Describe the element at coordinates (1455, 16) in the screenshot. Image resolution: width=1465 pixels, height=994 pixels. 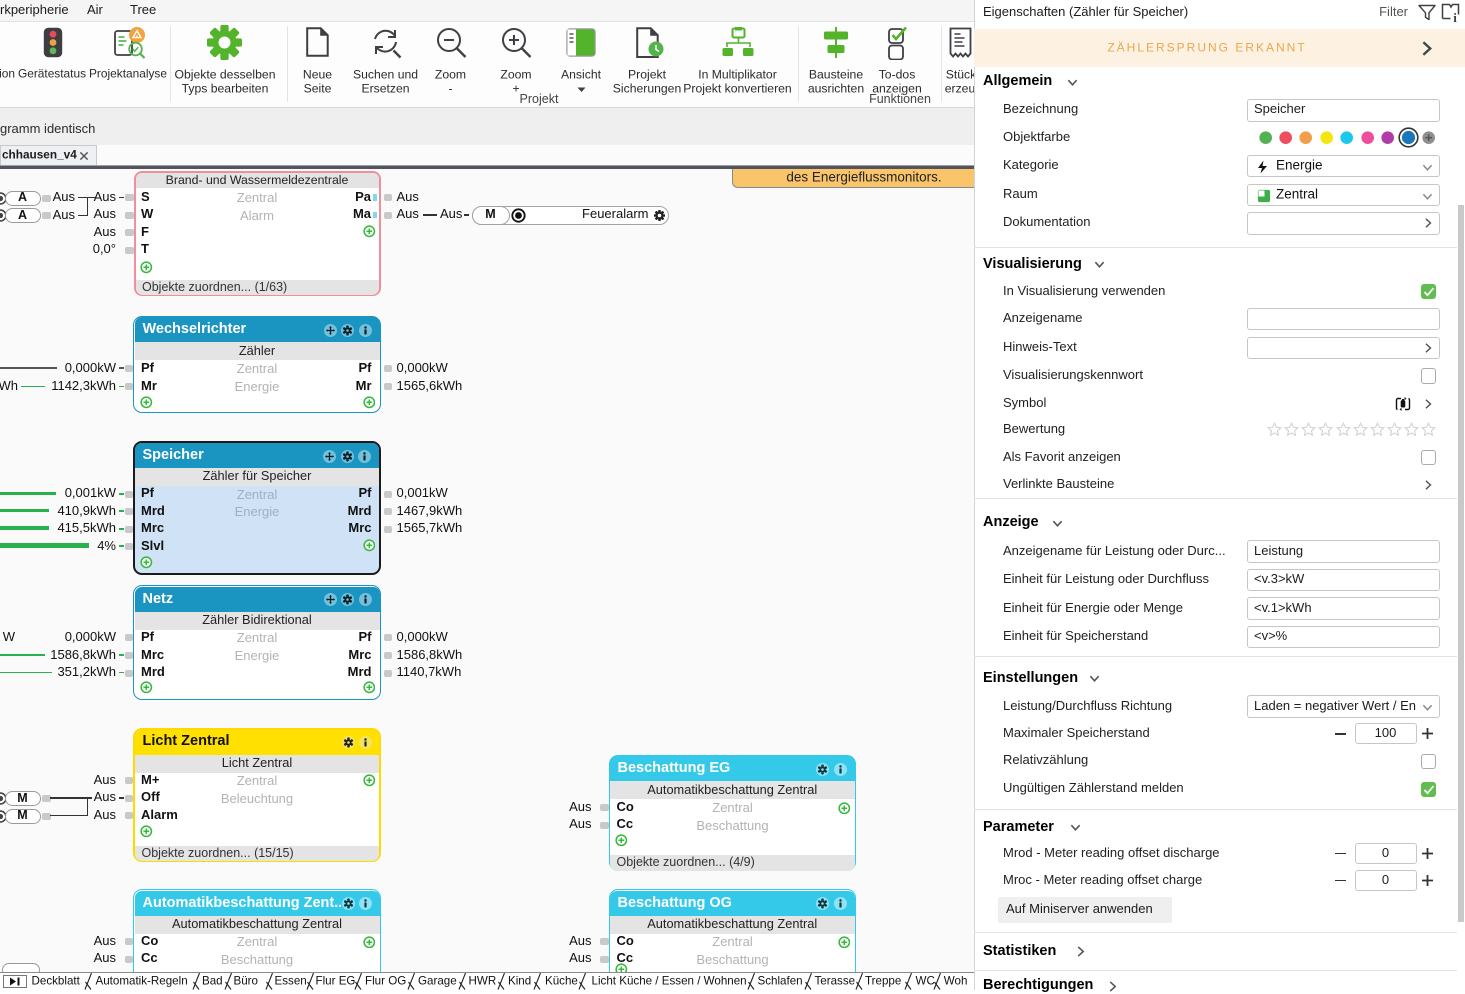
I see `svg-text: i` at that location.